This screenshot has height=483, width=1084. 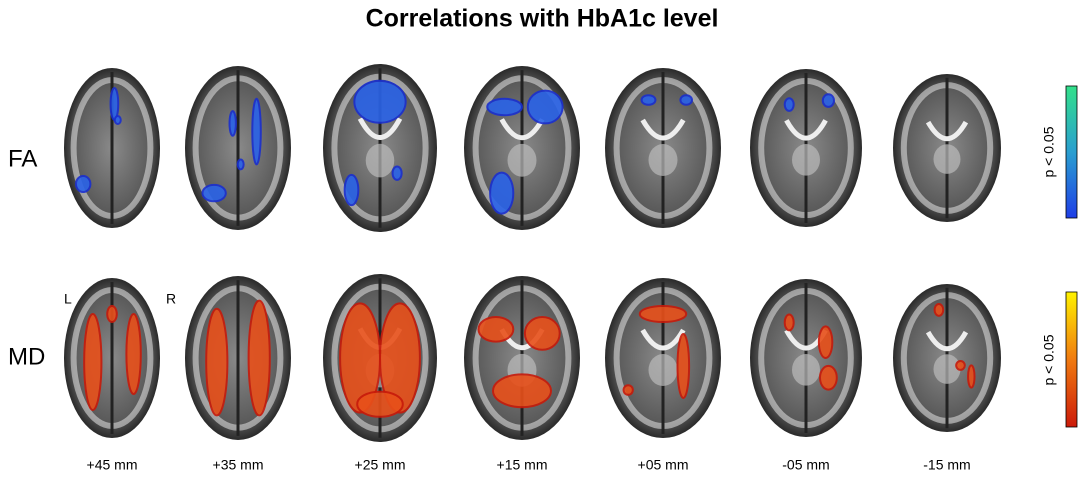 I want to click on row-label: MD, so click(x=26, y=356).